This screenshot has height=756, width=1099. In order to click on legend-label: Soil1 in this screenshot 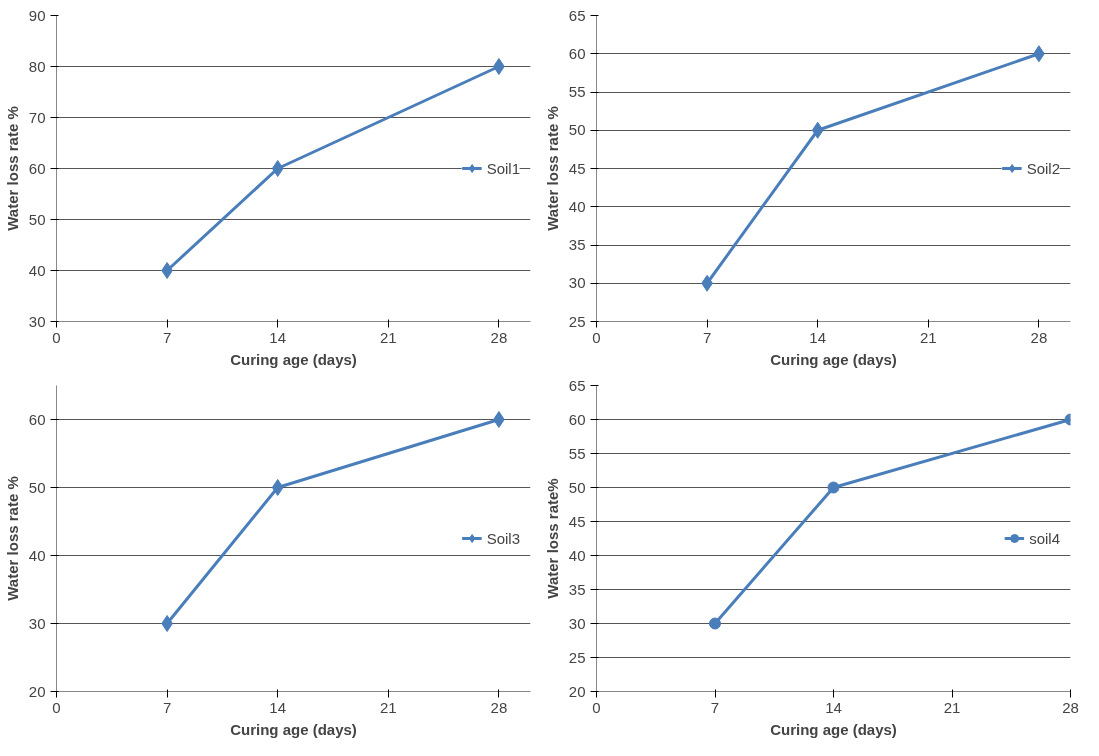, I will do `click(503, 168)`.